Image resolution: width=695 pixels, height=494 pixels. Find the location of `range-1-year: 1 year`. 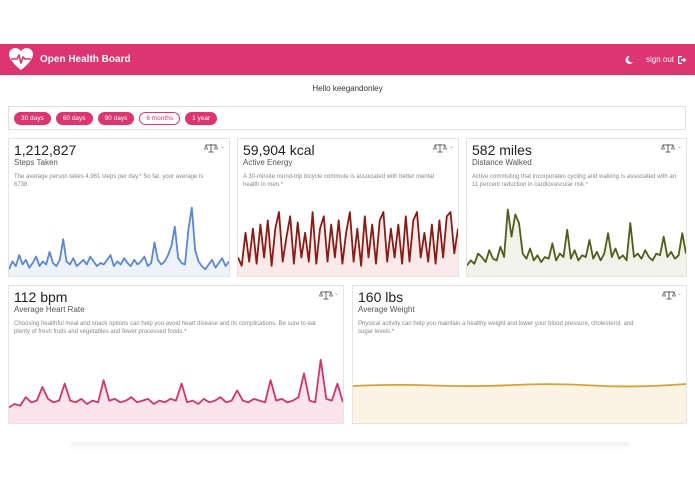

range-1-year: 1 year is located at coordinates (201, 118).